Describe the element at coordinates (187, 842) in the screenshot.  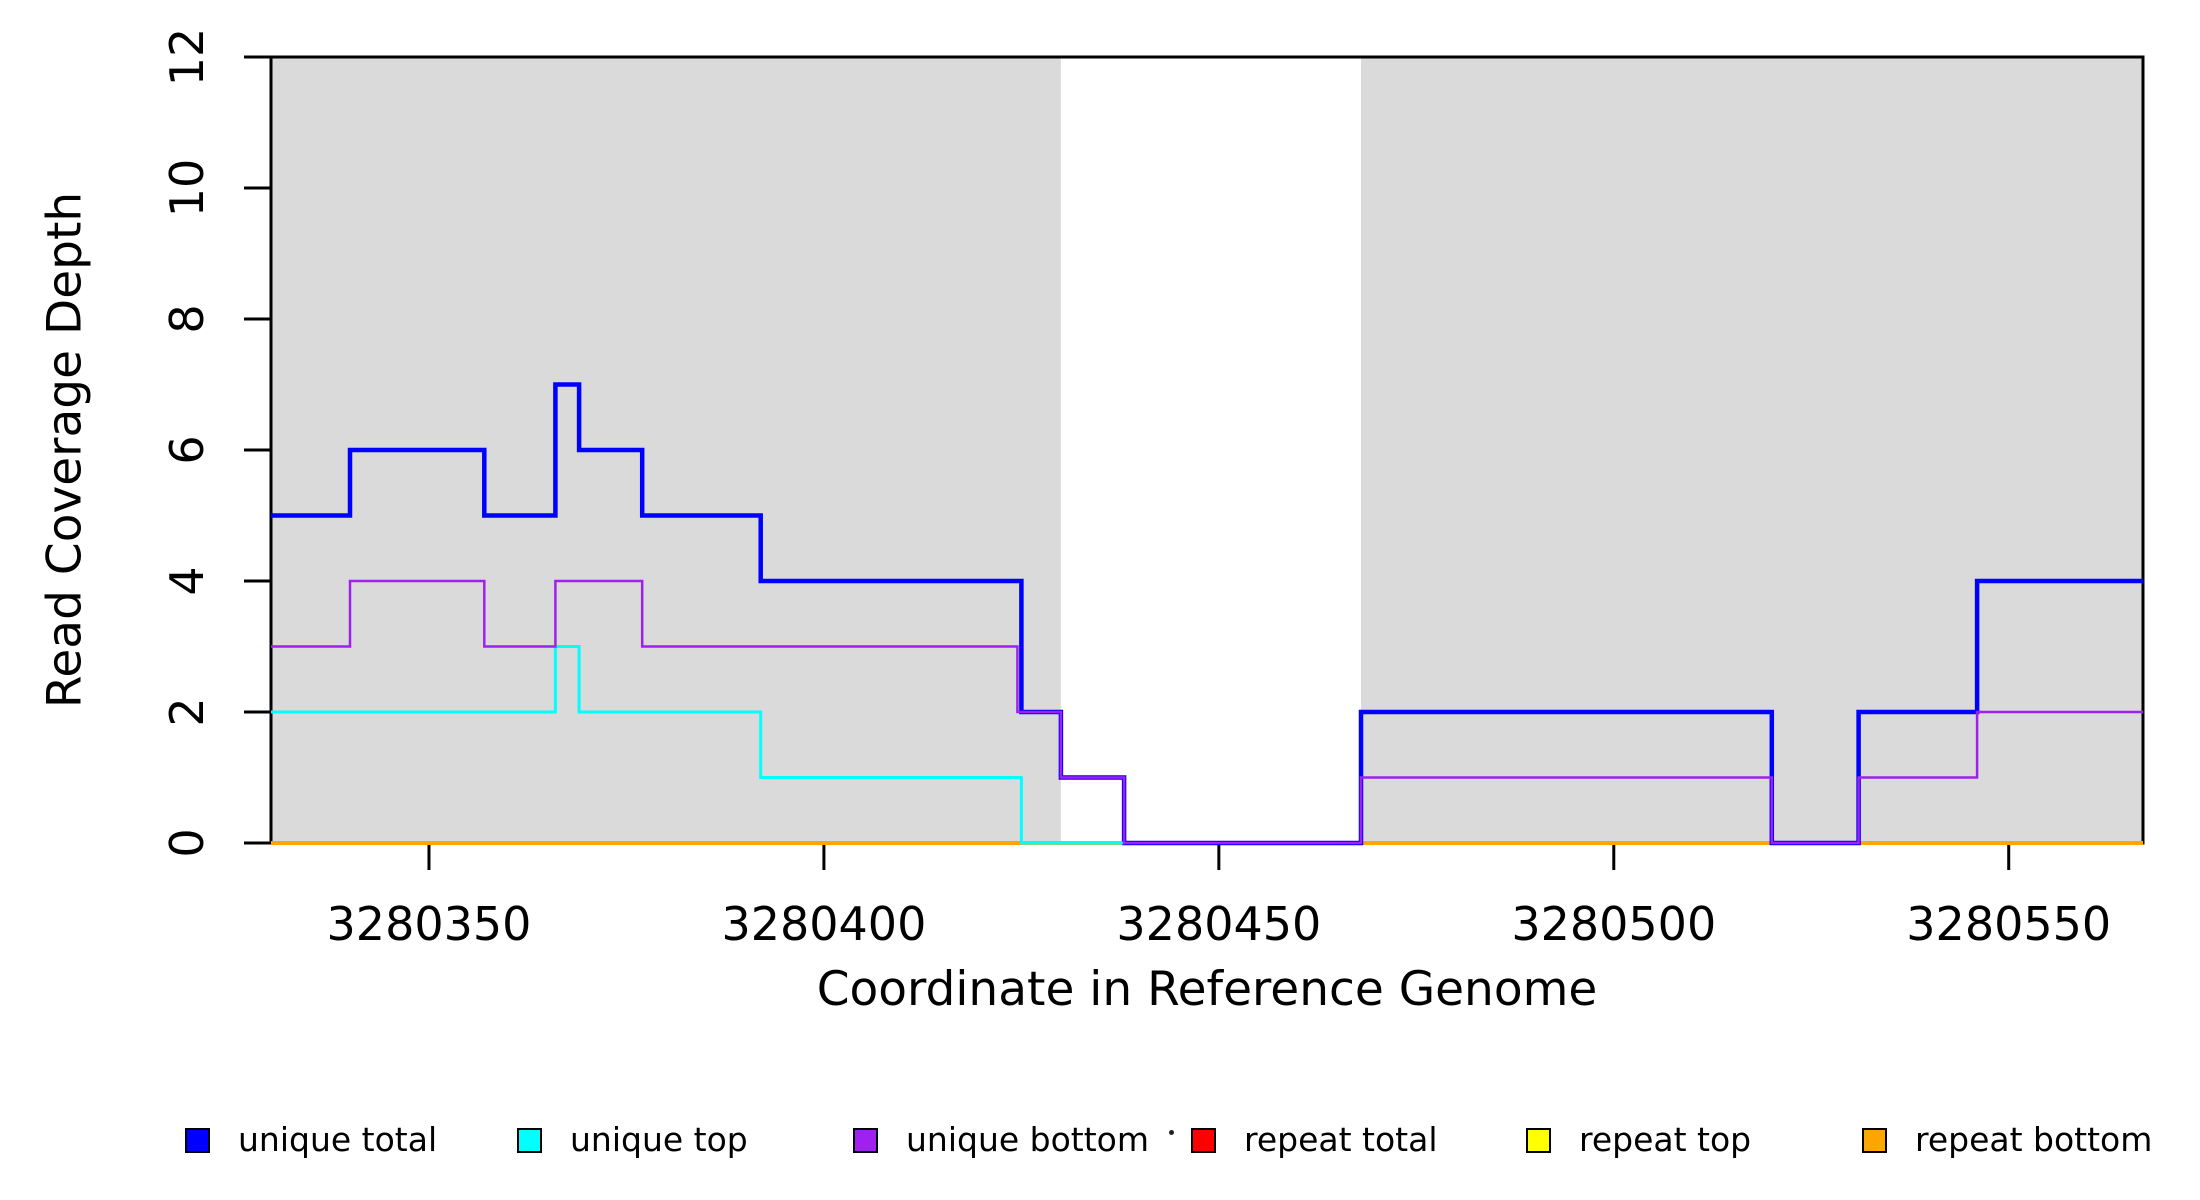
I see `y-axis-tick-label: 0` at that location.